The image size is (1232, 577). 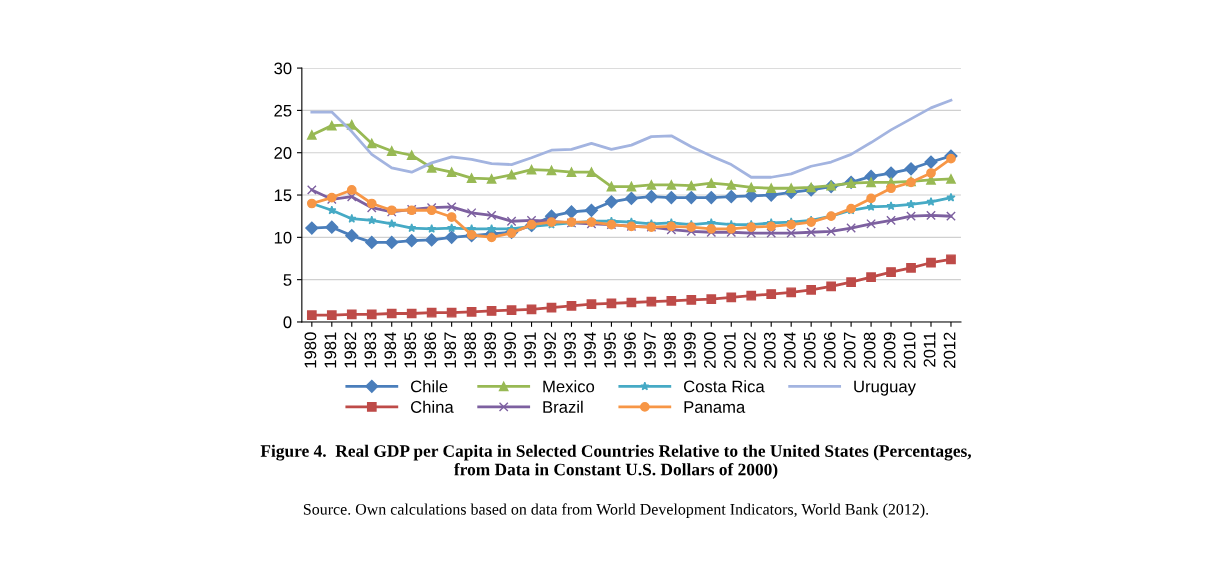 I want to click on x-tick-label: 1994, so click(x=590, y=350).